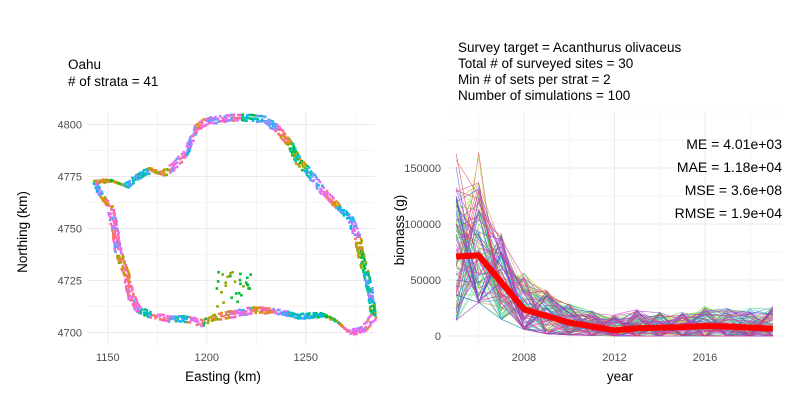  Describe the element at coordinates (534, 79) in the screenshot. I see `biomass-title-line-3: Min # of sets per strat = 2` at that location.